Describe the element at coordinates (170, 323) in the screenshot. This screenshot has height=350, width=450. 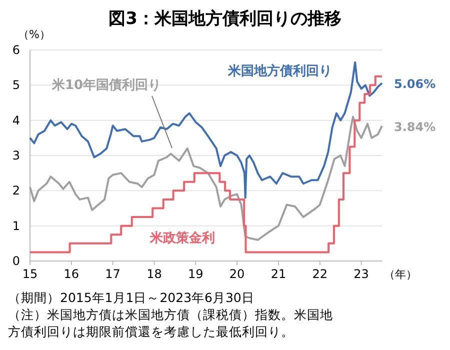
I see `text: （注）米国地方債は米国地方債（課税債）指数。米国地方債利回りは期限前償還を考慮した最低利回り。` at that location.